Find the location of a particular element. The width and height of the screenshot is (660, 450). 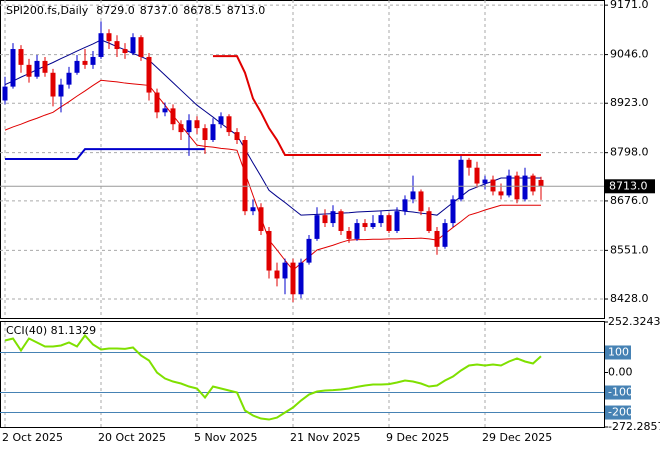

x-tick-label: 5 Nov 2025 is located at coordinates (225, 437).